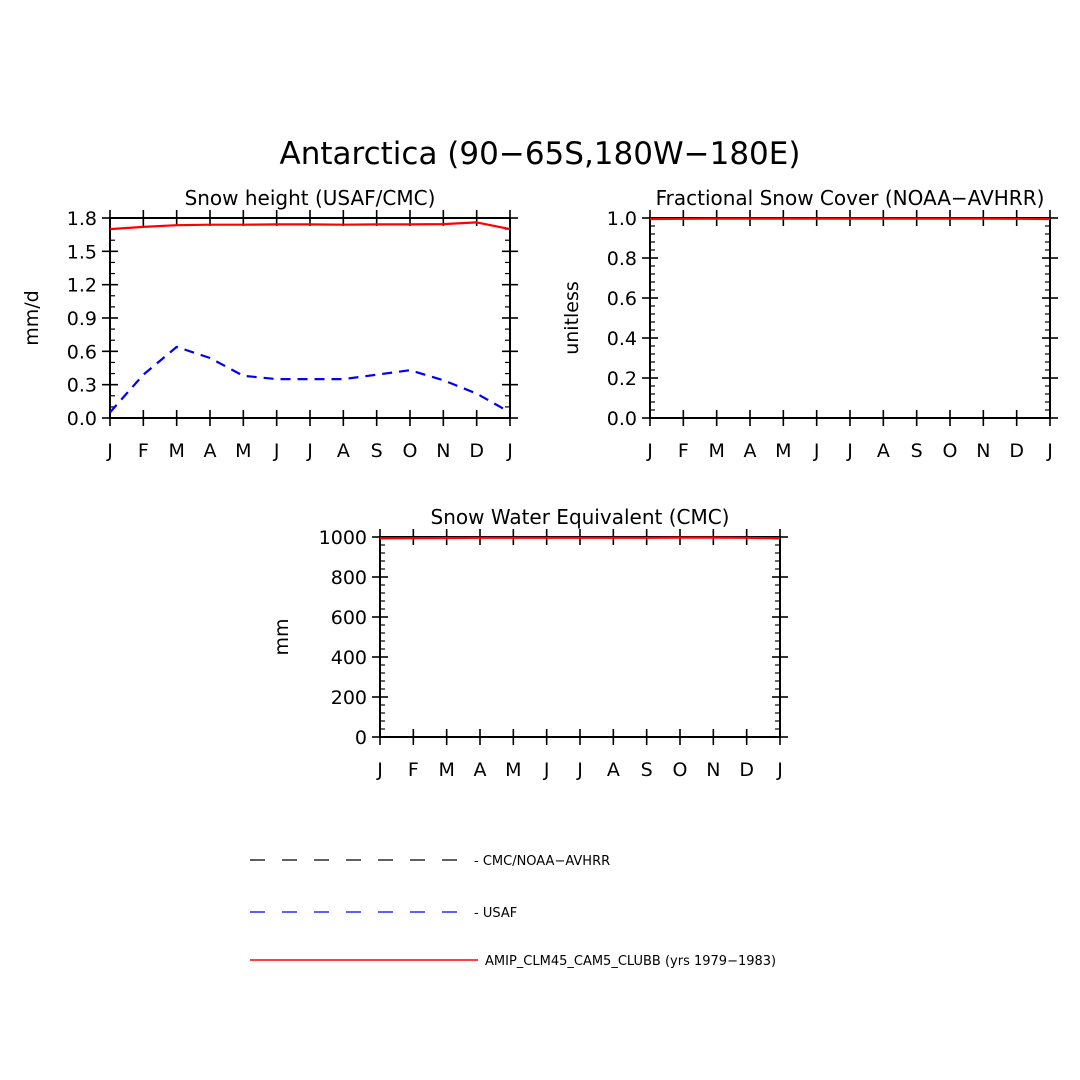 The image size is (1080, 1080). What do you see at coordinates (349, 698) in the screenshot?
I see `y-tick-label: 200` at bounding box center [349, 698].